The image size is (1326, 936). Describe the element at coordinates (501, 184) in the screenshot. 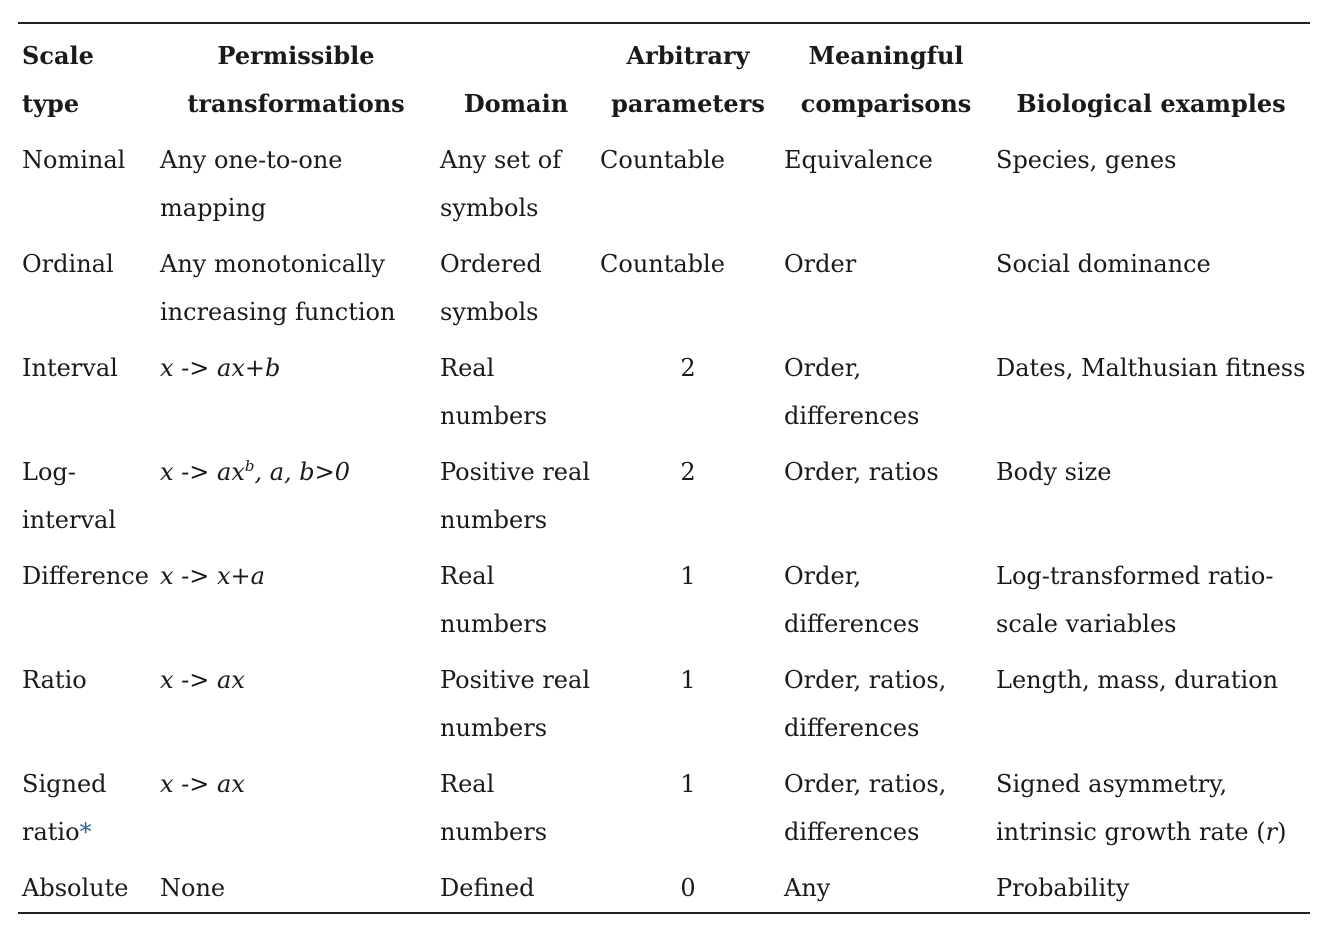

I see `cell-domain: Any set of symbols` at that location.